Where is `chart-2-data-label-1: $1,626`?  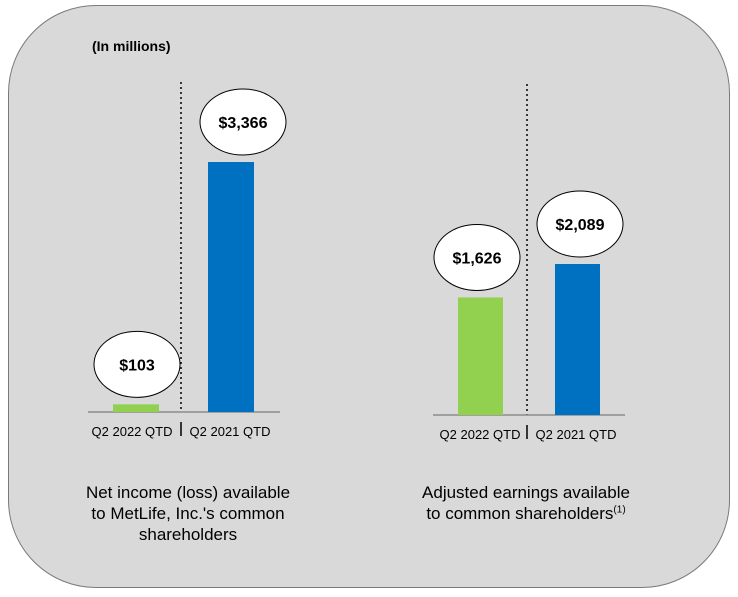 chart-2-data-label-1: $1,626 is located at coordinates (477, 258).